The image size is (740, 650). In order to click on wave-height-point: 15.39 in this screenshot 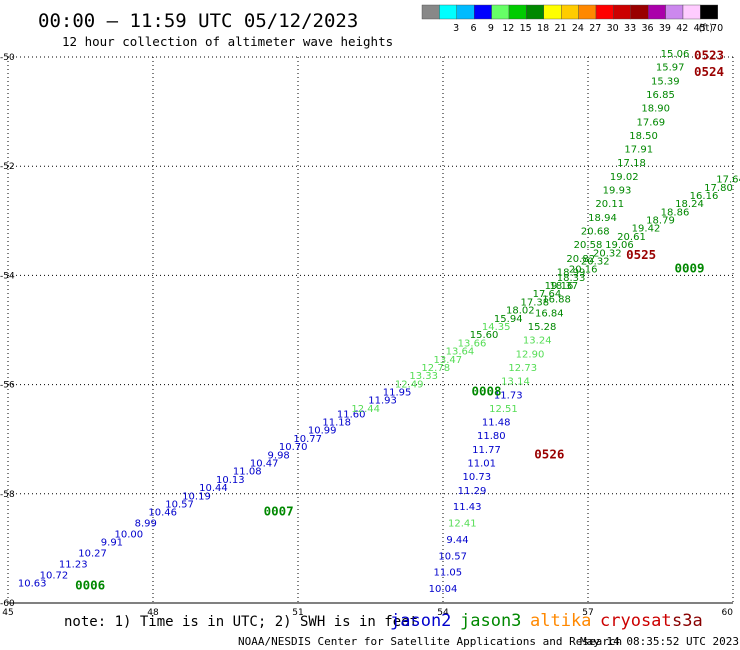, I will do `click(665, 81)`.